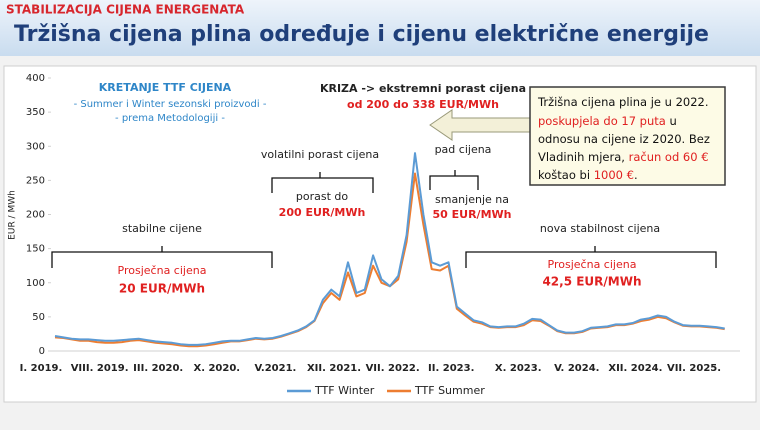  I want to click on x-tick-label: VIII. 2019., so click(100, 368).